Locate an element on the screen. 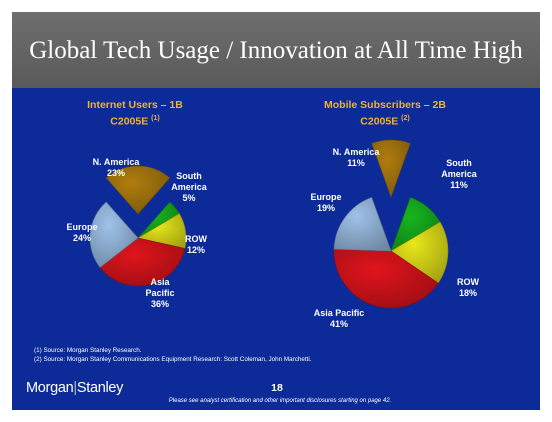  internet-label-europe: Europe 24% is located at coordinates (82, 233).